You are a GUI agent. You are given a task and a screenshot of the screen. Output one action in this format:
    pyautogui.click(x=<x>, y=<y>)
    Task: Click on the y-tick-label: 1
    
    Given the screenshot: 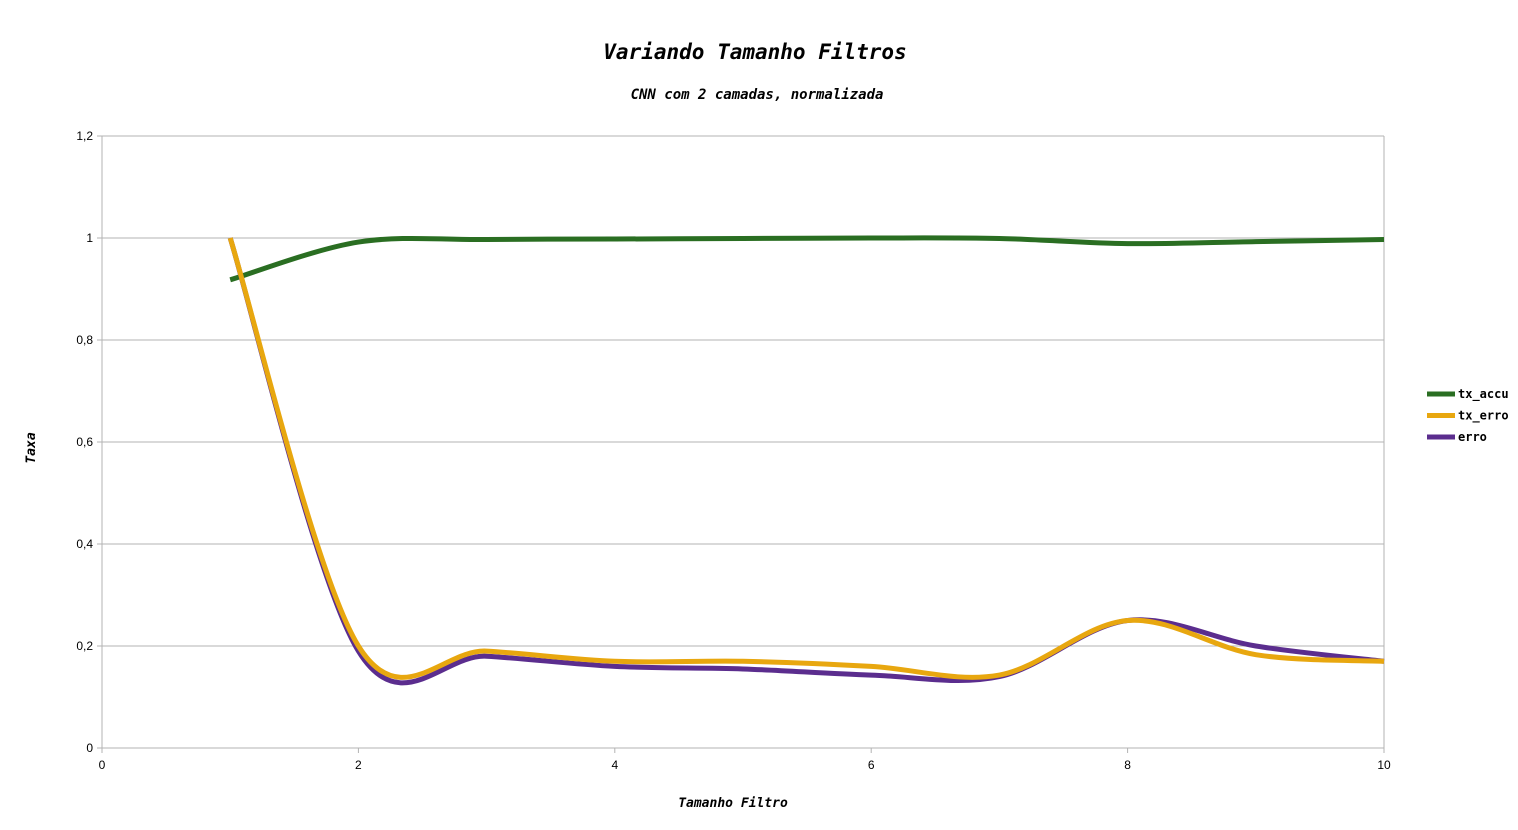 What is the action you would take?
    pyautogui.click(x=89, y=238)
    